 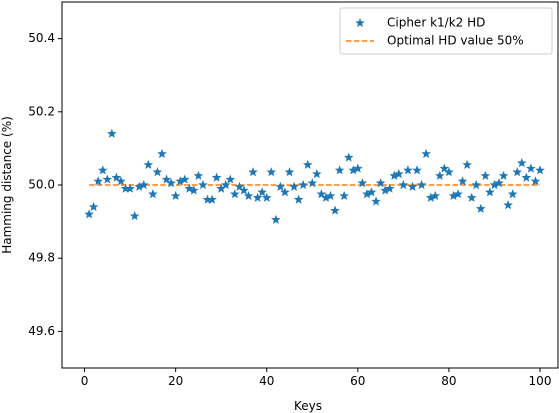 What do you see at coordinates (436, 23) in the screenshot?
I see `legend-label-cipher: Cipher k1/k2 HD` at bounding box center [436, 23].